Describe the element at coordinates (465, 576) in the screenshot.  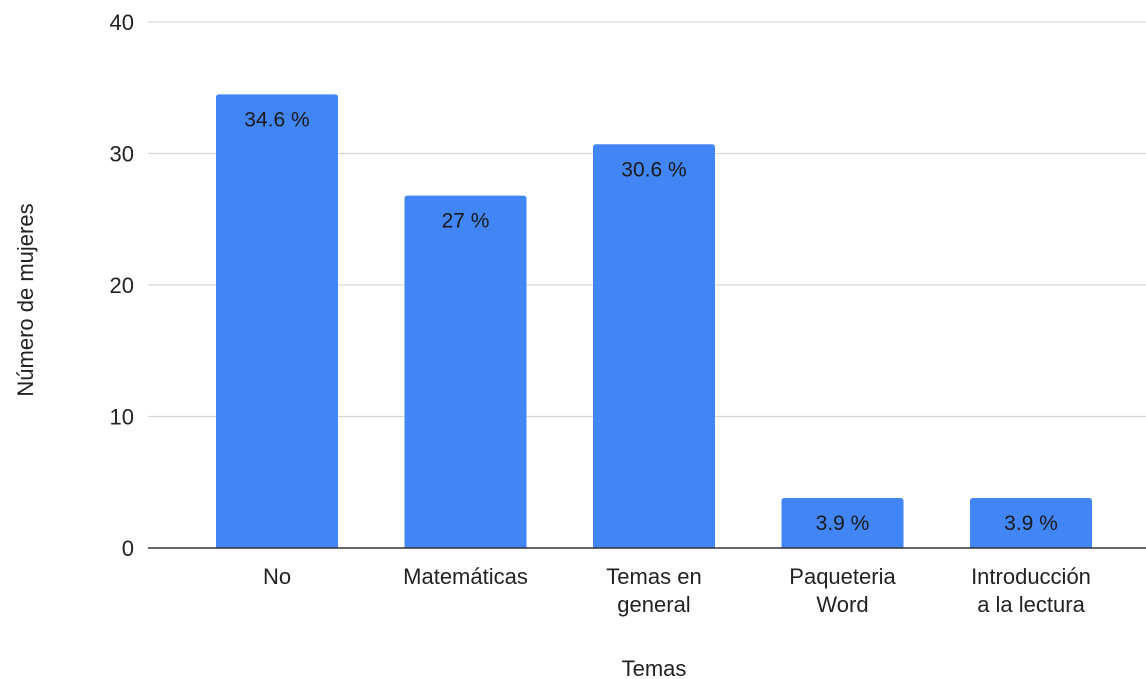
I see `x-category-label: Matemáticas` at that location.